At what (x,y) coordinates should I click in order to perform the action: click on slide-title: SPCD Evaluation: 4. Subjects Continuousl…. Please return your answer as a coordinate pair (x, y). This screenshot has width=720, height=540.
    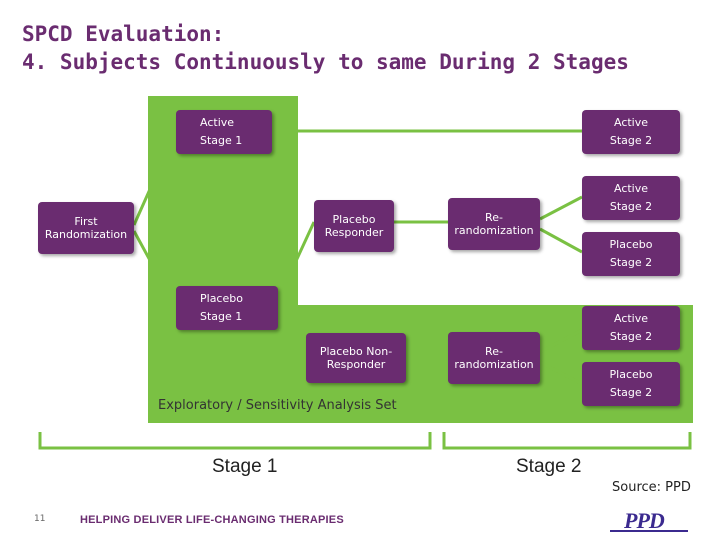
    Looking at the image, I should click on (325, 48).